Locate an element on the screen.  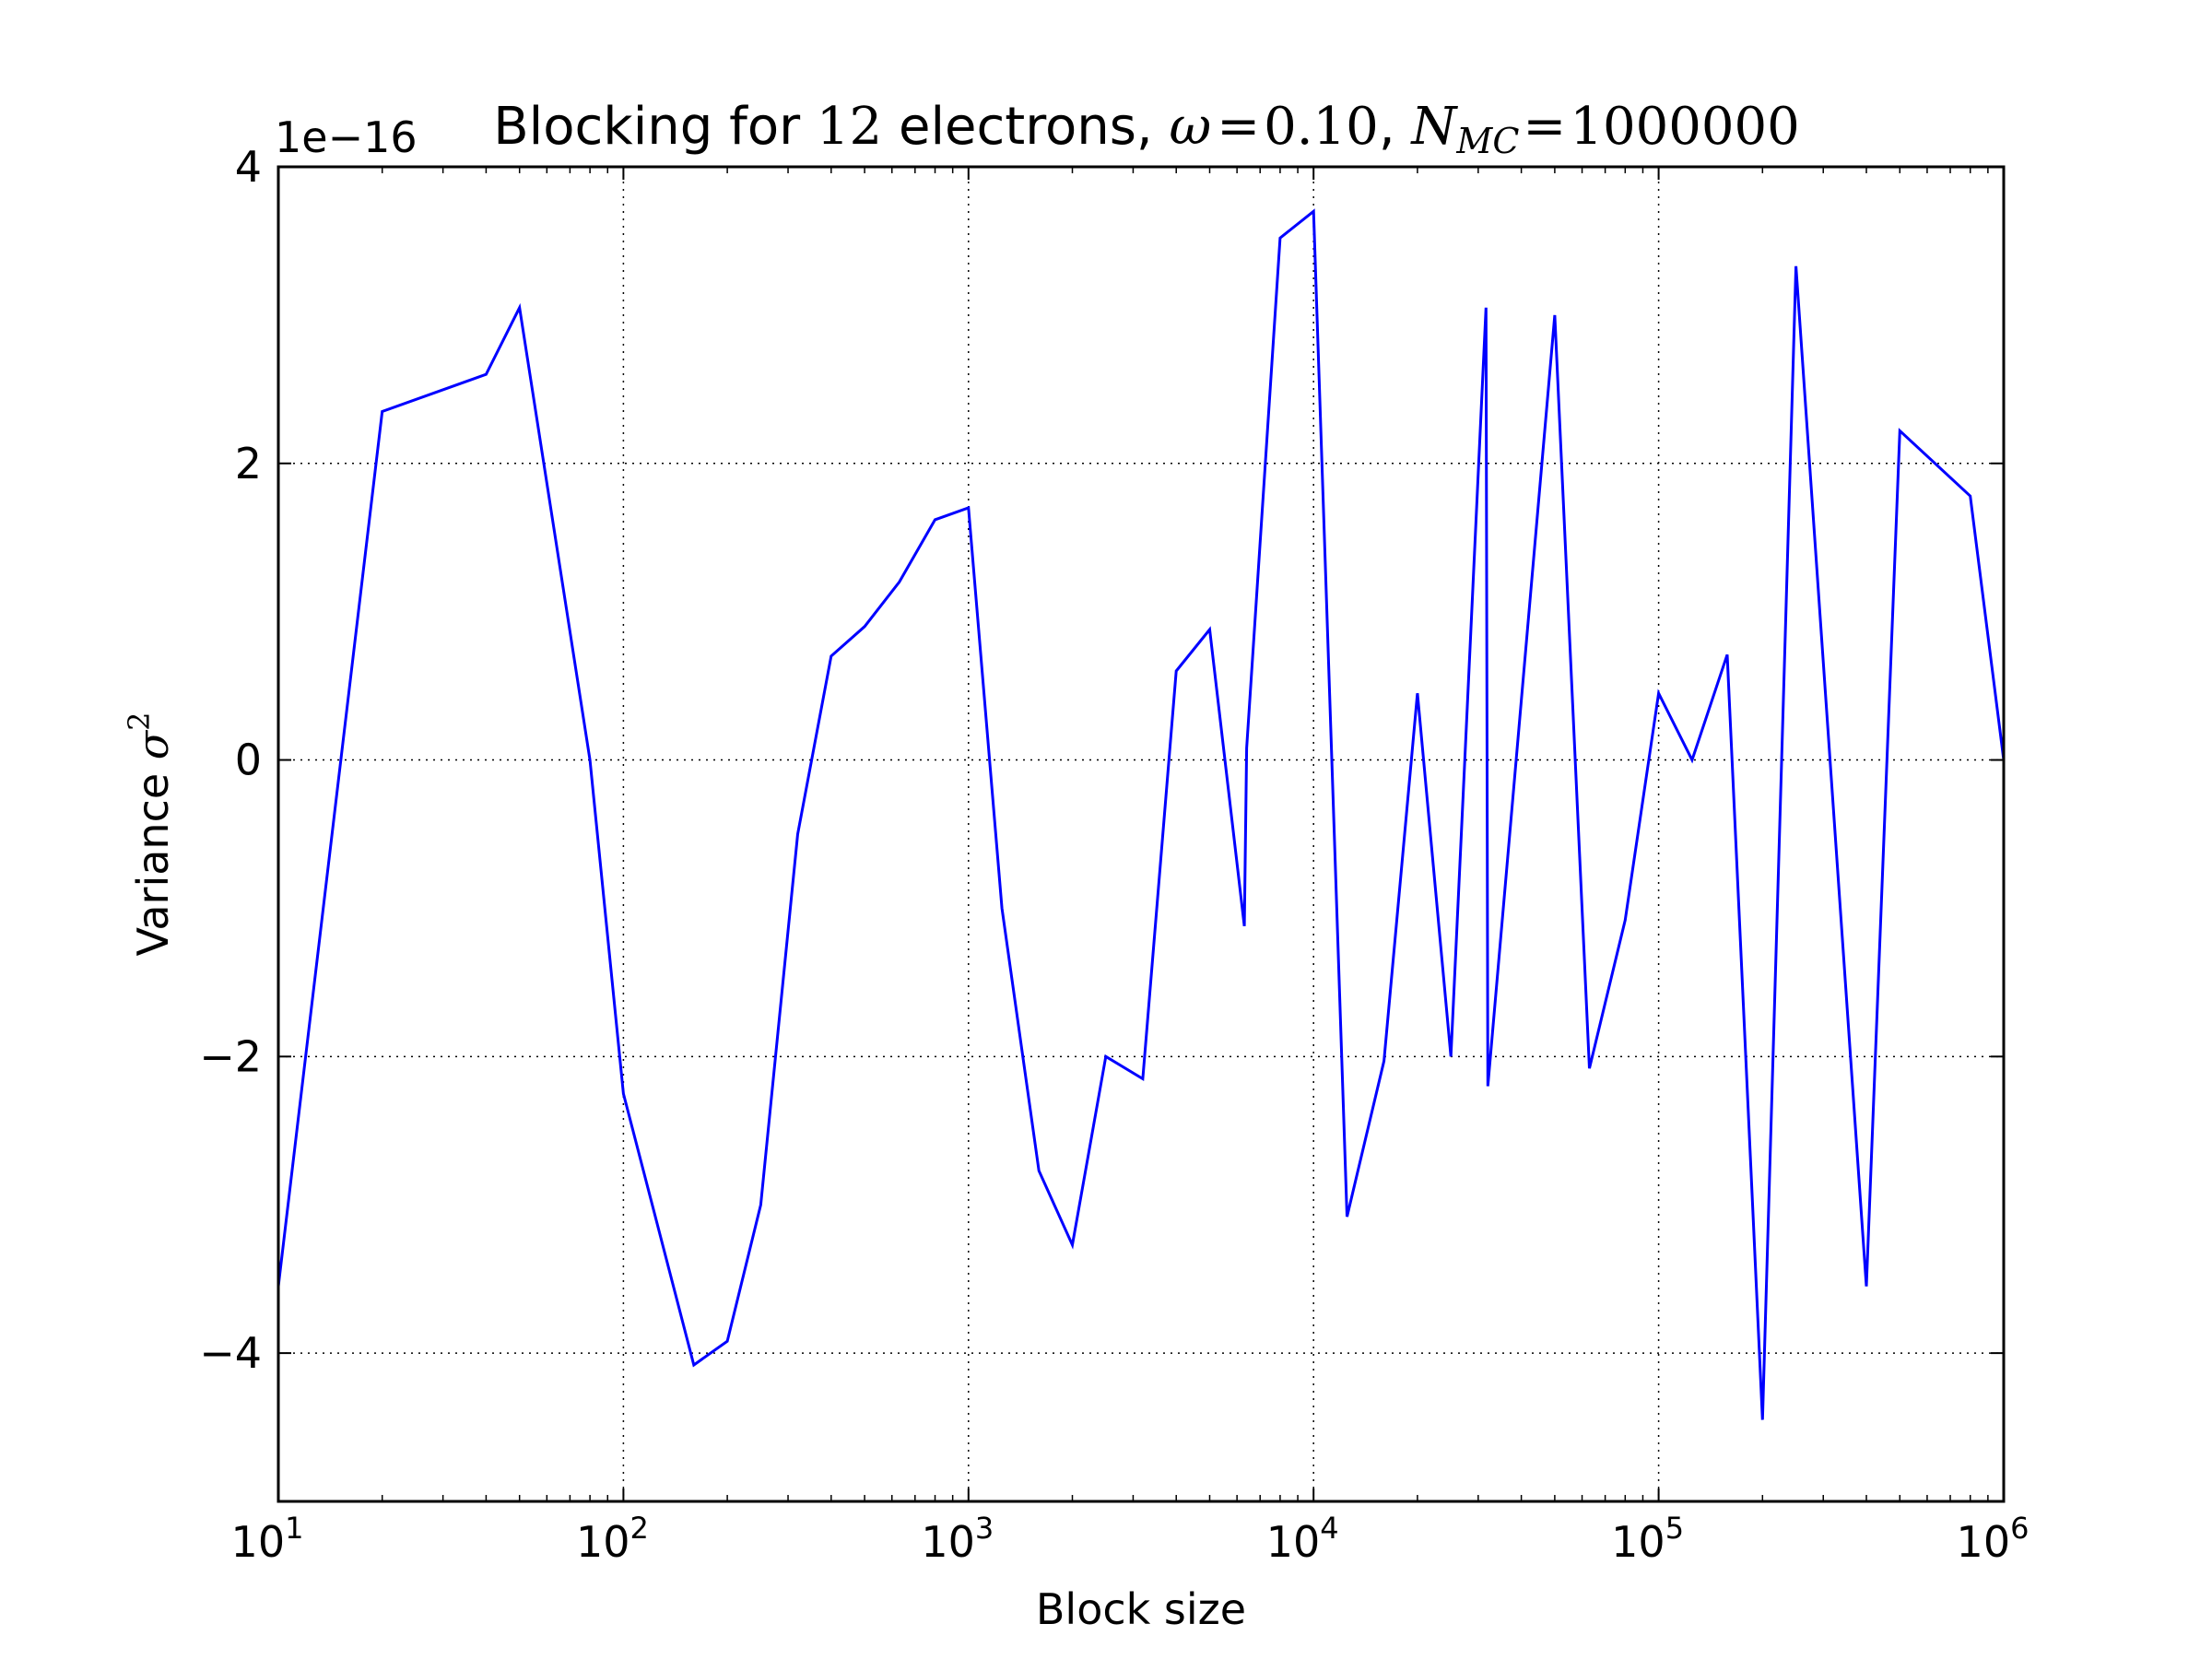
x-tick-label: 10³ is located at coordinates (957, 1539).